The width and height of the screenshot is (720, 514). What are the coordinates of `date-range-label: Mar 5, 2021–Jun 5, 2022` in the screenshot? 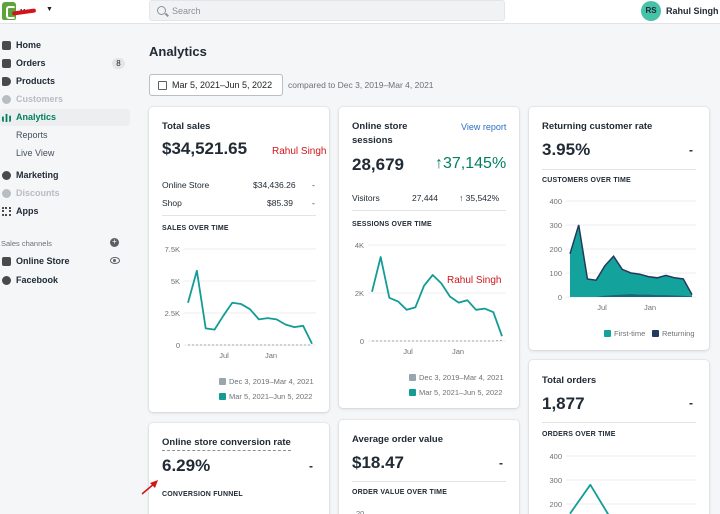 It's located at (222, 85).